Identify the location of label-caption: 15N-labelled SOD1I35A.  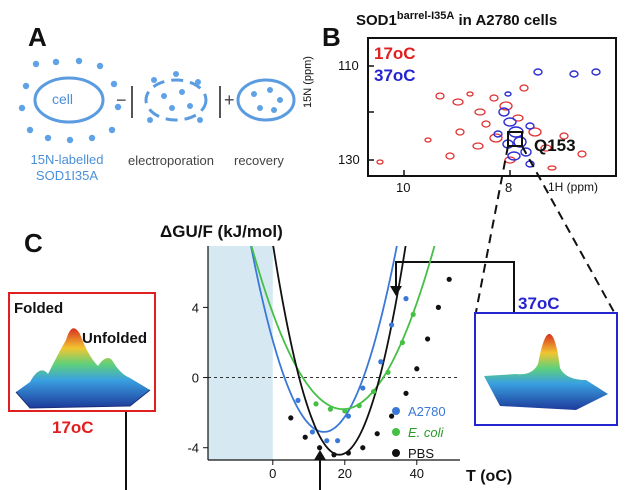
(67, 168).